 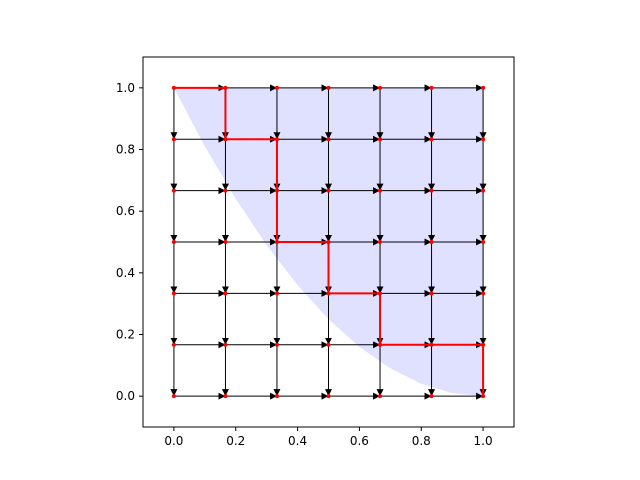 I want to click on y-tick-label: 0.2, so click(x=125, y=335).